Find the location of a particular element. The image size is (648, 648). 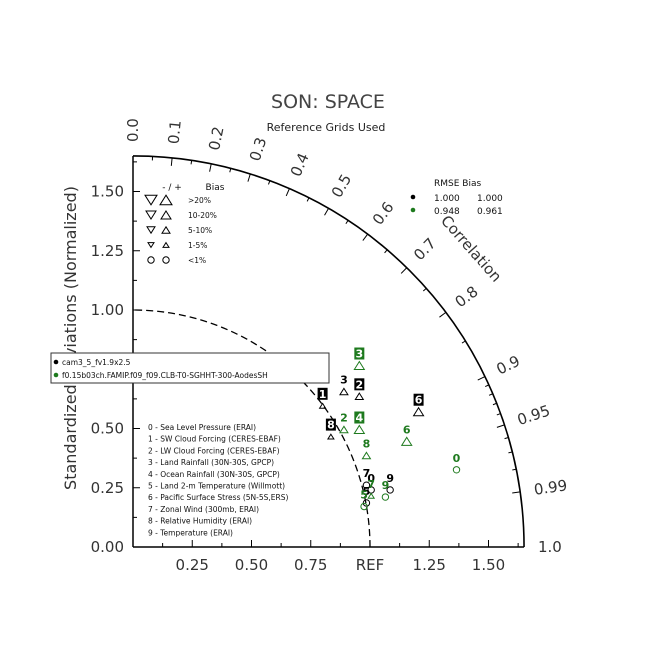

rmse-table-rmse: 0.948 is located at coordinates (447, 212).